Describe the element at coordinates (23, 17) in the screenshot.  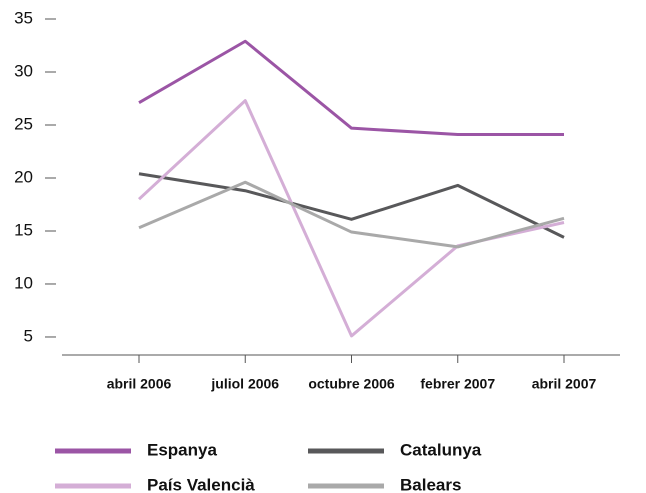
I see `y-tick-label: 35` at that location.